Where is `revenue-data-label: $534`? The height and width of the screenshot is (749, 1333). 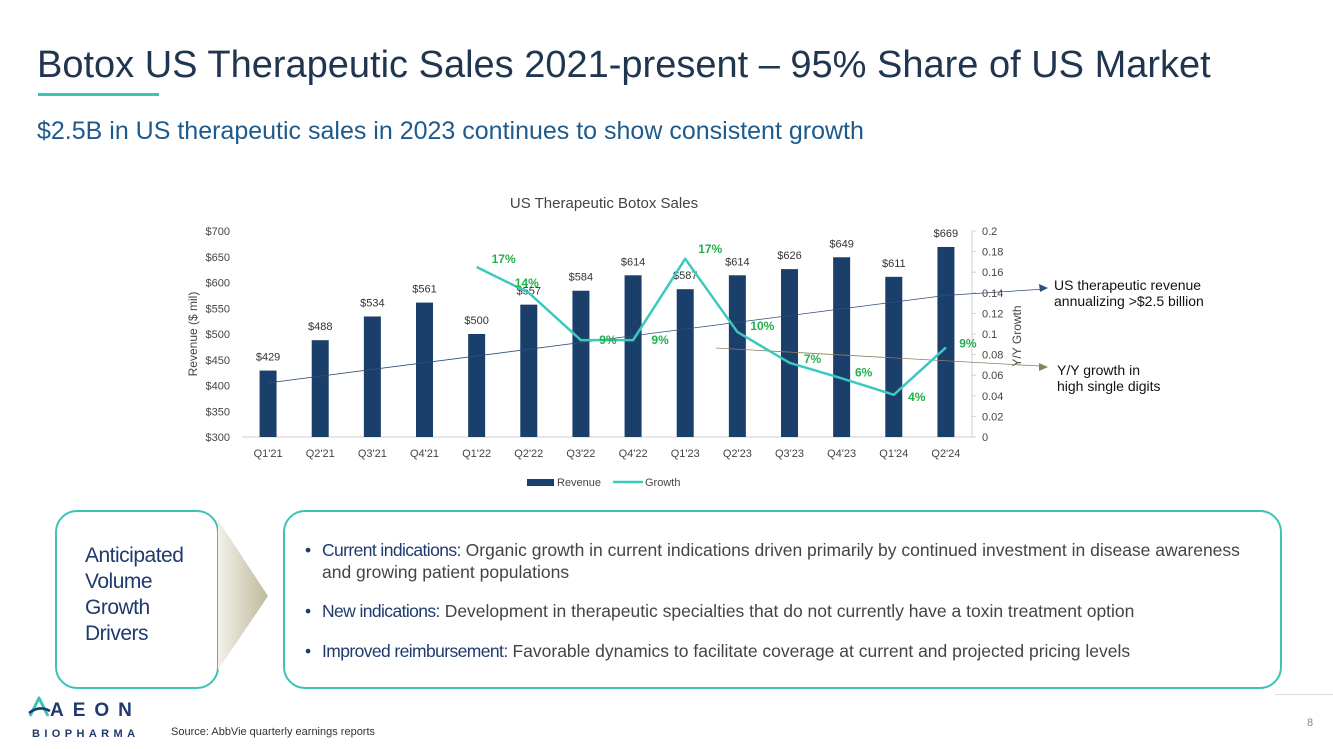 revenue-data-label: $534 is located at coordinates (372, 303).